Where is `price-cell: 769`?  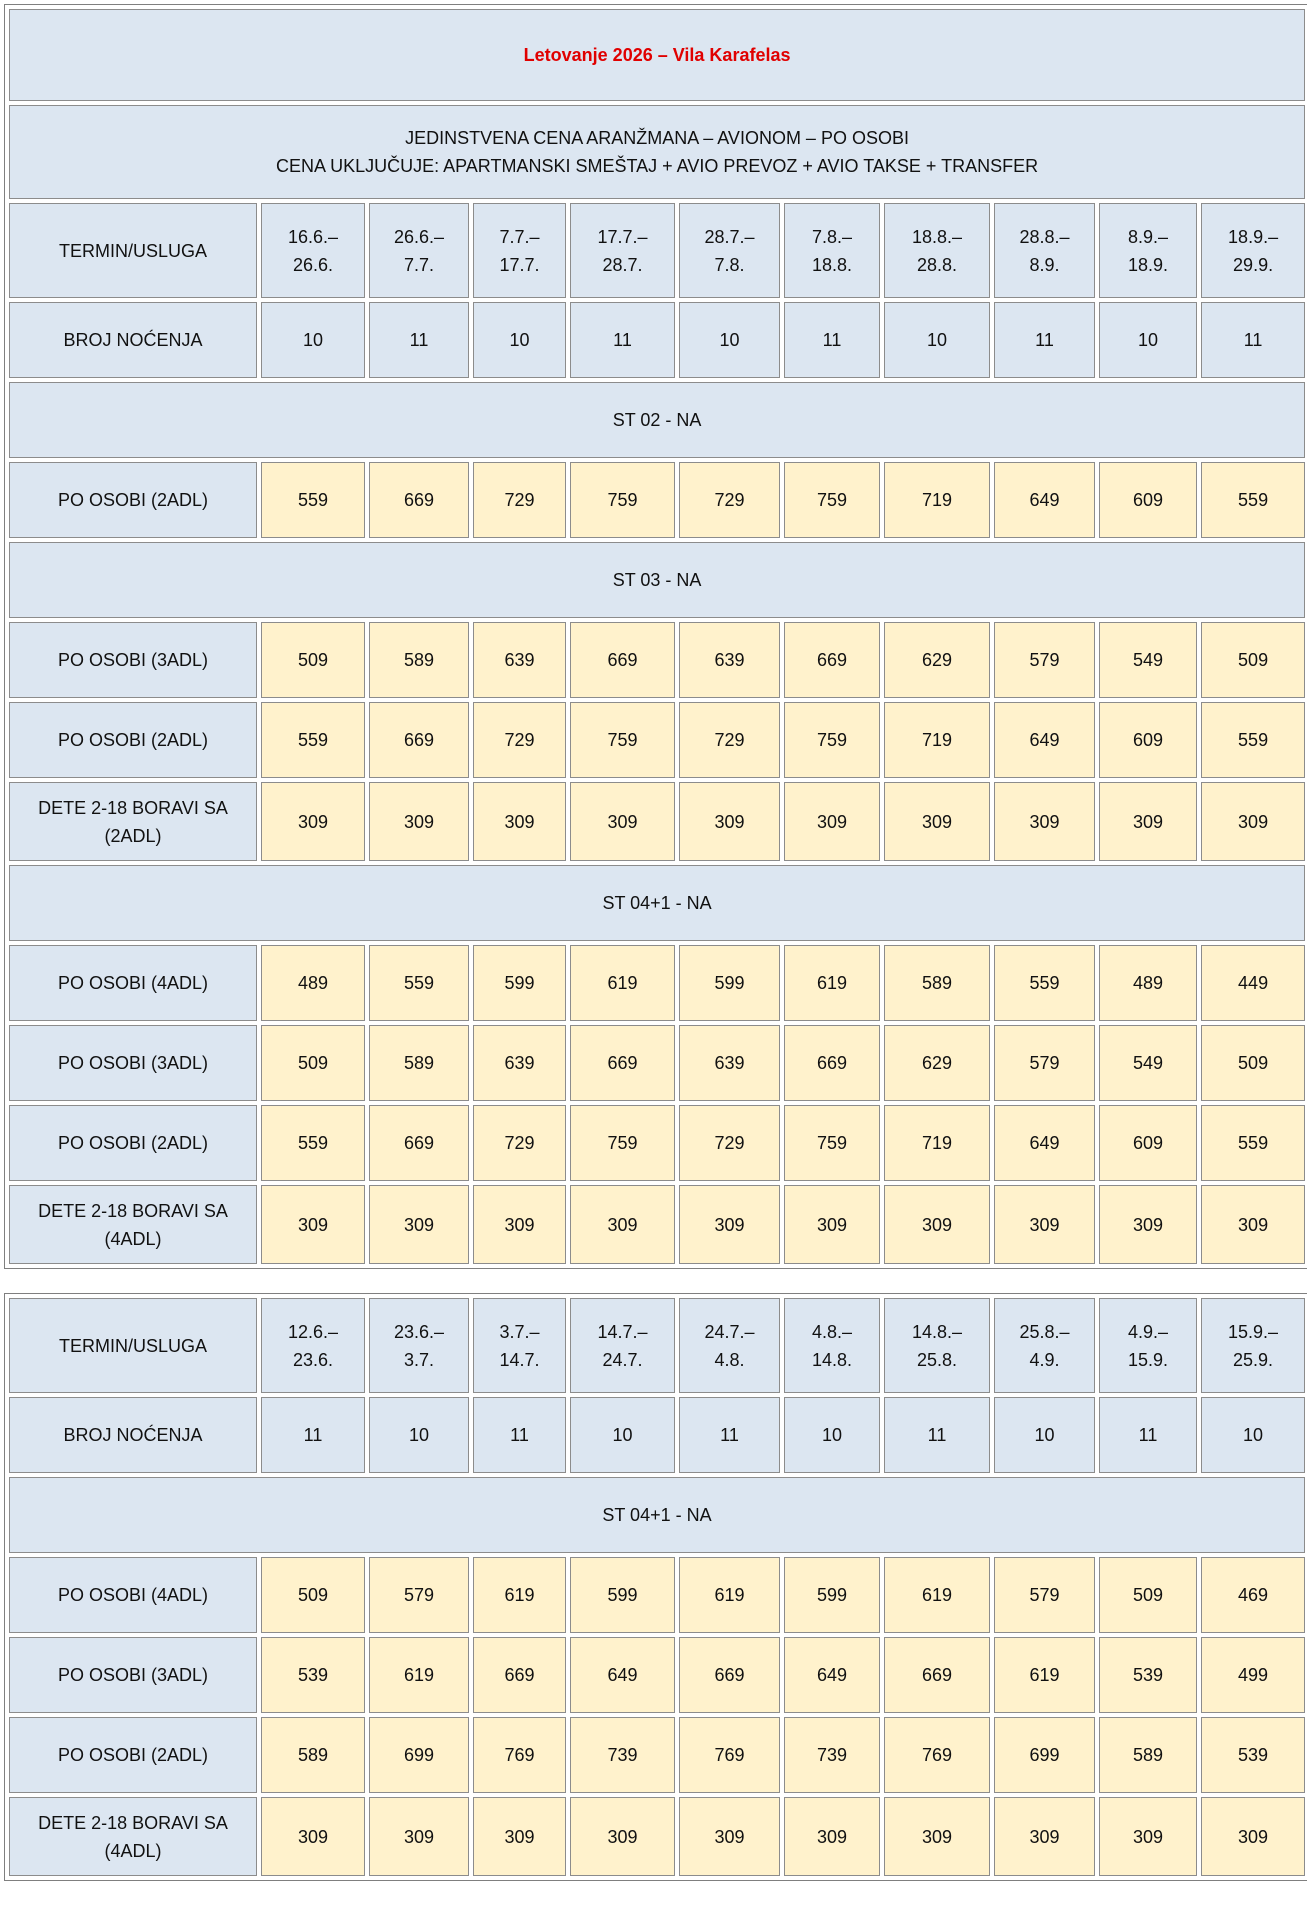 price-cell: 769 is located at coordinates (937, 1755).